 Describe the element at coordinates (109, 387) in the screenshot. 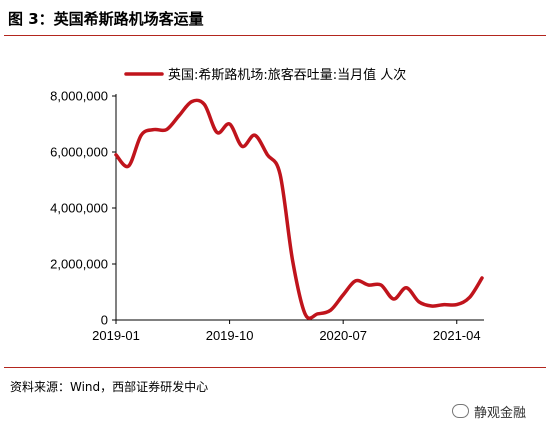

I see `source-note: 资料来源：Wind，西部证券研发中心` at that location.